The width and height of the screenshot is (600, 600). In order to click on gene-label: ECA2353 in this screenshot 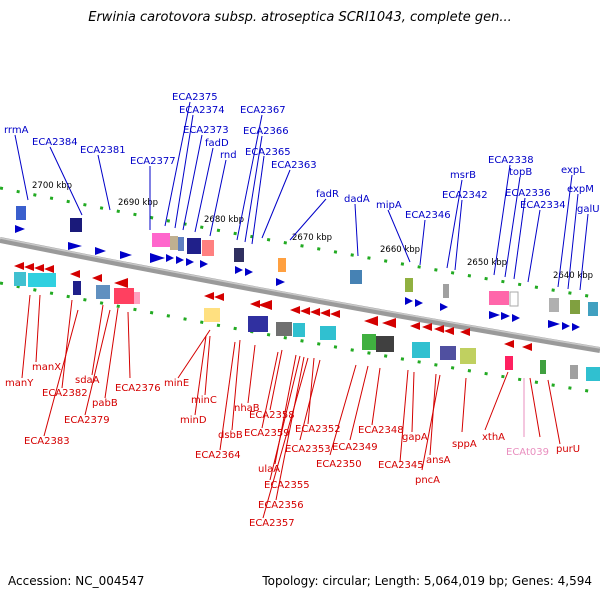, I will do `click(308, 449)`.